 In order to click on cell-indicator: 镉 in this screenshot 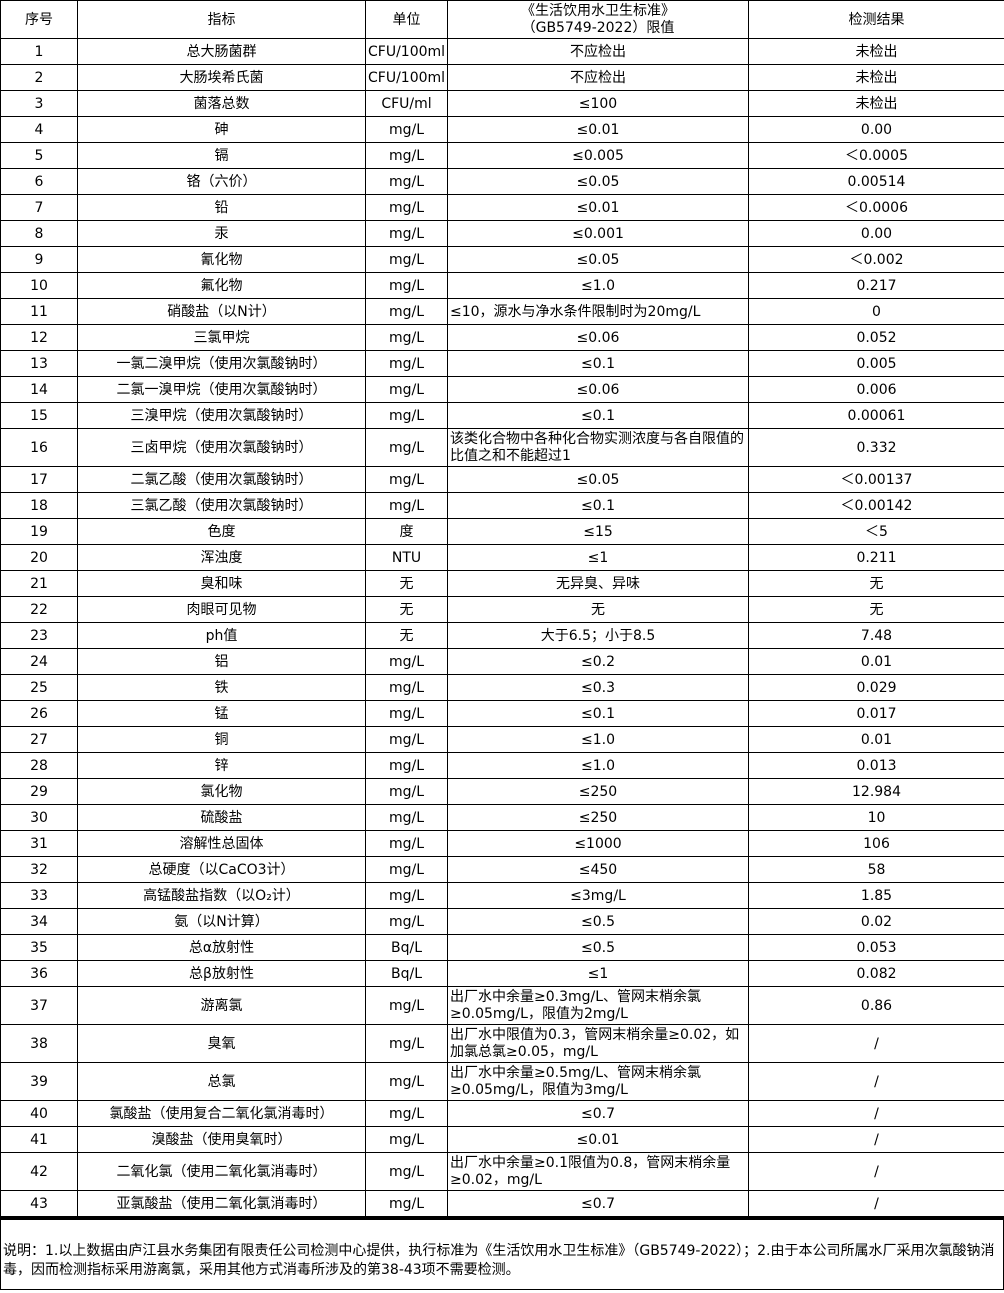, I will do `click(221, 155)`.